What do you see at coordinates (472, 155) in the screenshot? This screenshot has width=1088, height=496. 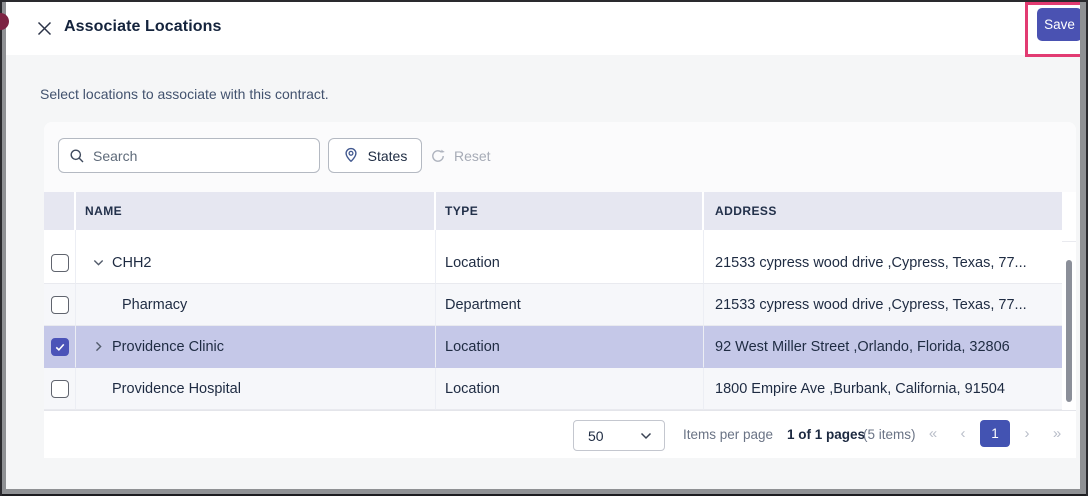 I see `reset-button-label: Reset` at bounding box center [472, 155].